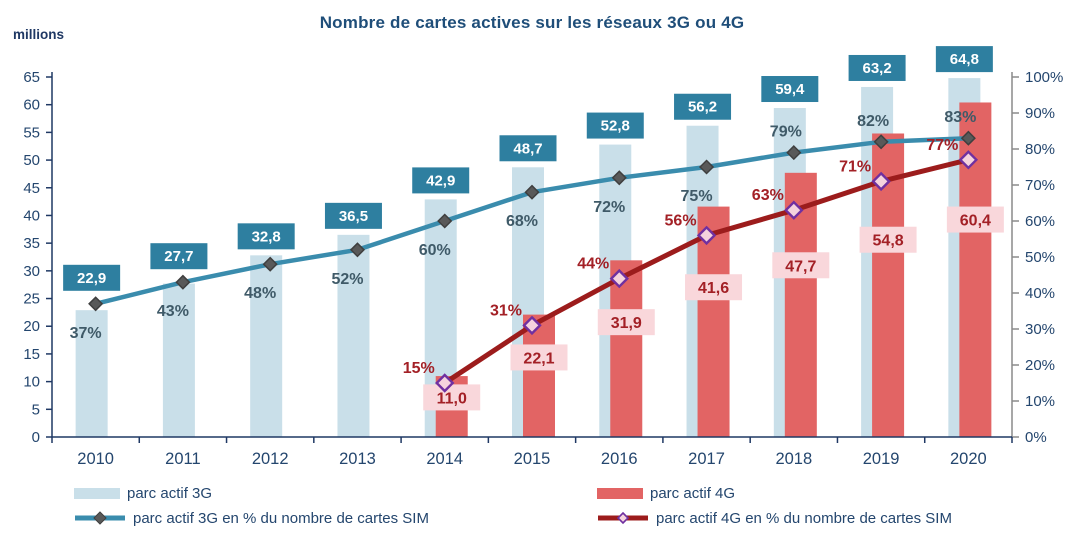 The image size is (1080, 537). Describe the element at coordinates (619, 178) in the screenshot. I see `marker-3g-2016` at that location.